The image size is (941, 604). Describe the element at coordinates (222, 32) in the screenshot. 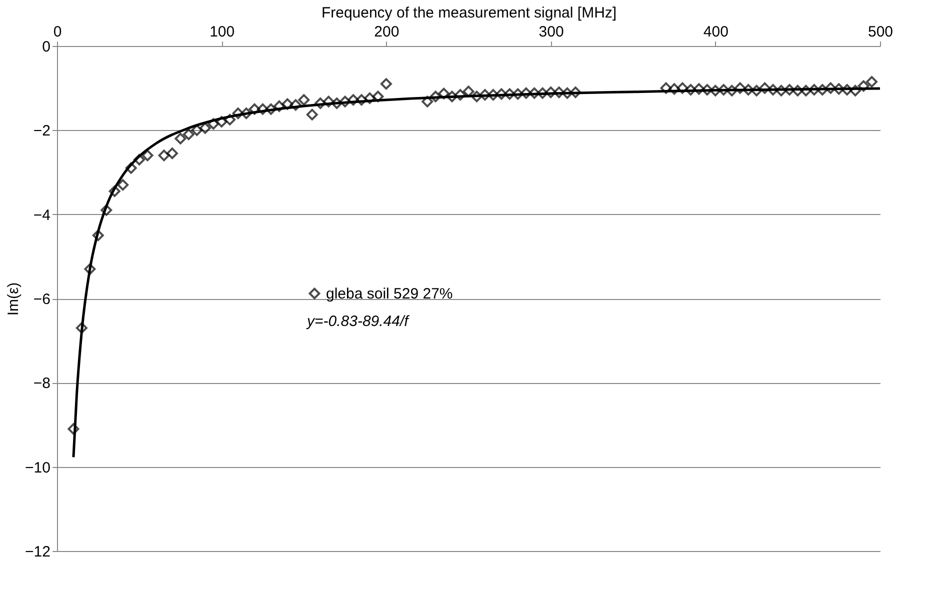

I see `x-tick-label: 100` at that location.